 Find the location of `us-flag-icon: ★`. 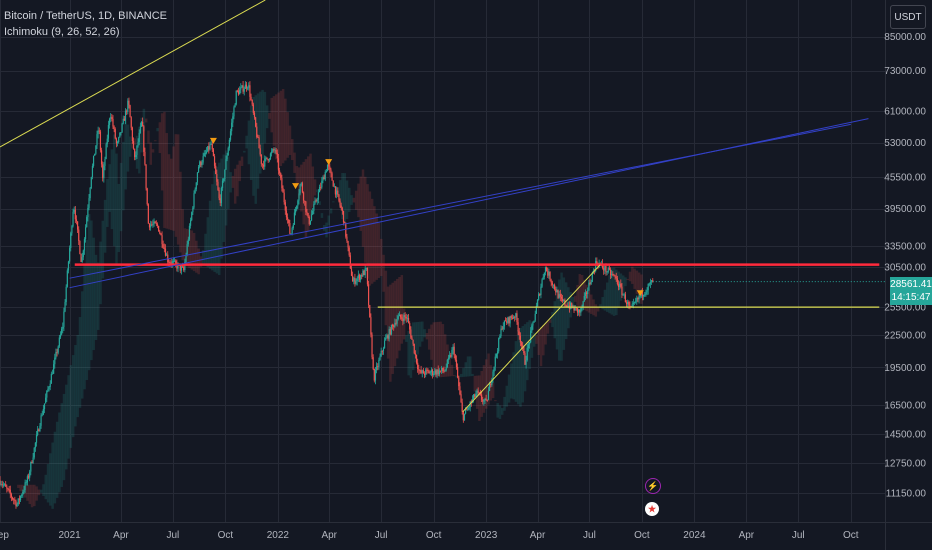

us-flag-icon: ★ is located at coordinates (652, 509).